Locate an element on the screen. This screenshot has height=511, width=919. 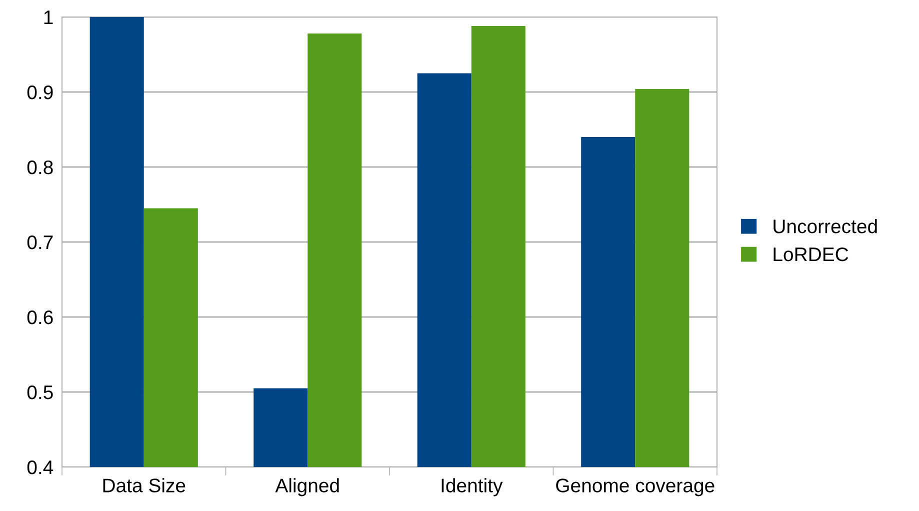
y-tick-label: 0.7 is located at coordinates (40, 242).